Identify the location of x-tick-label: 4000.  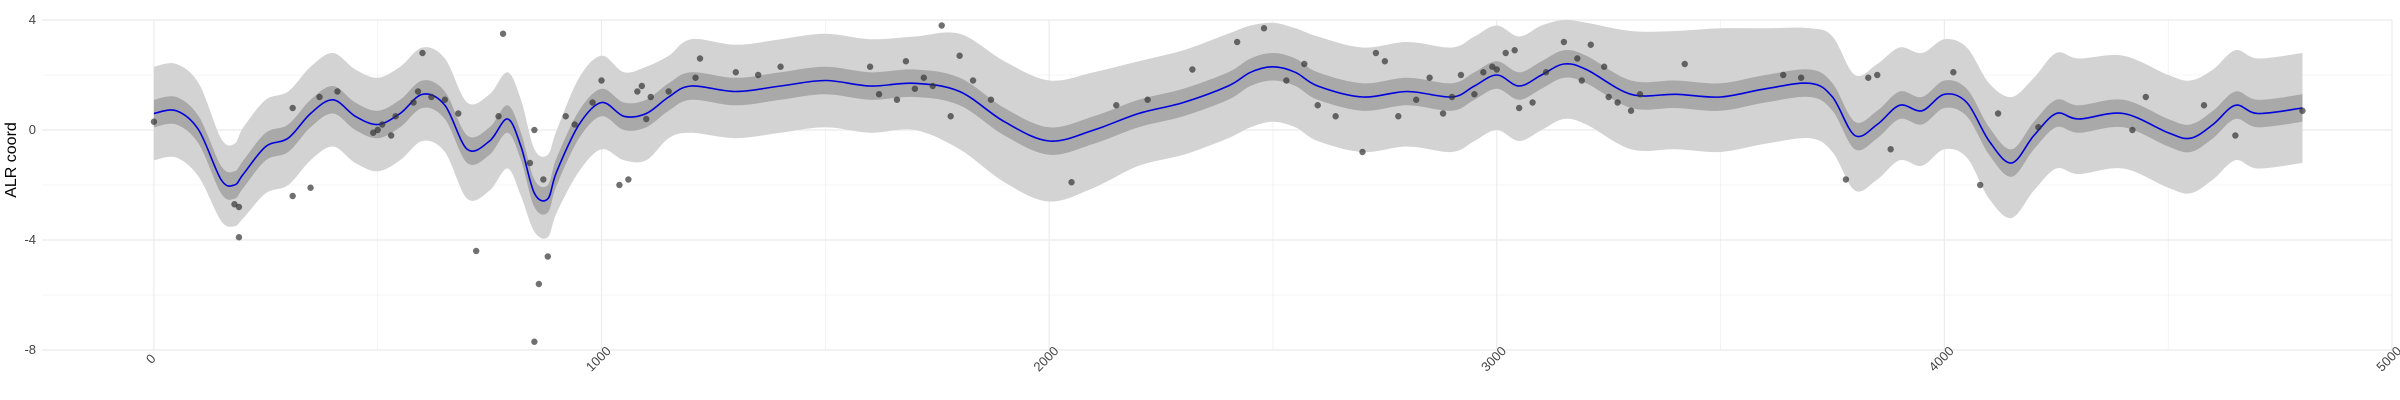
(1941, 358).